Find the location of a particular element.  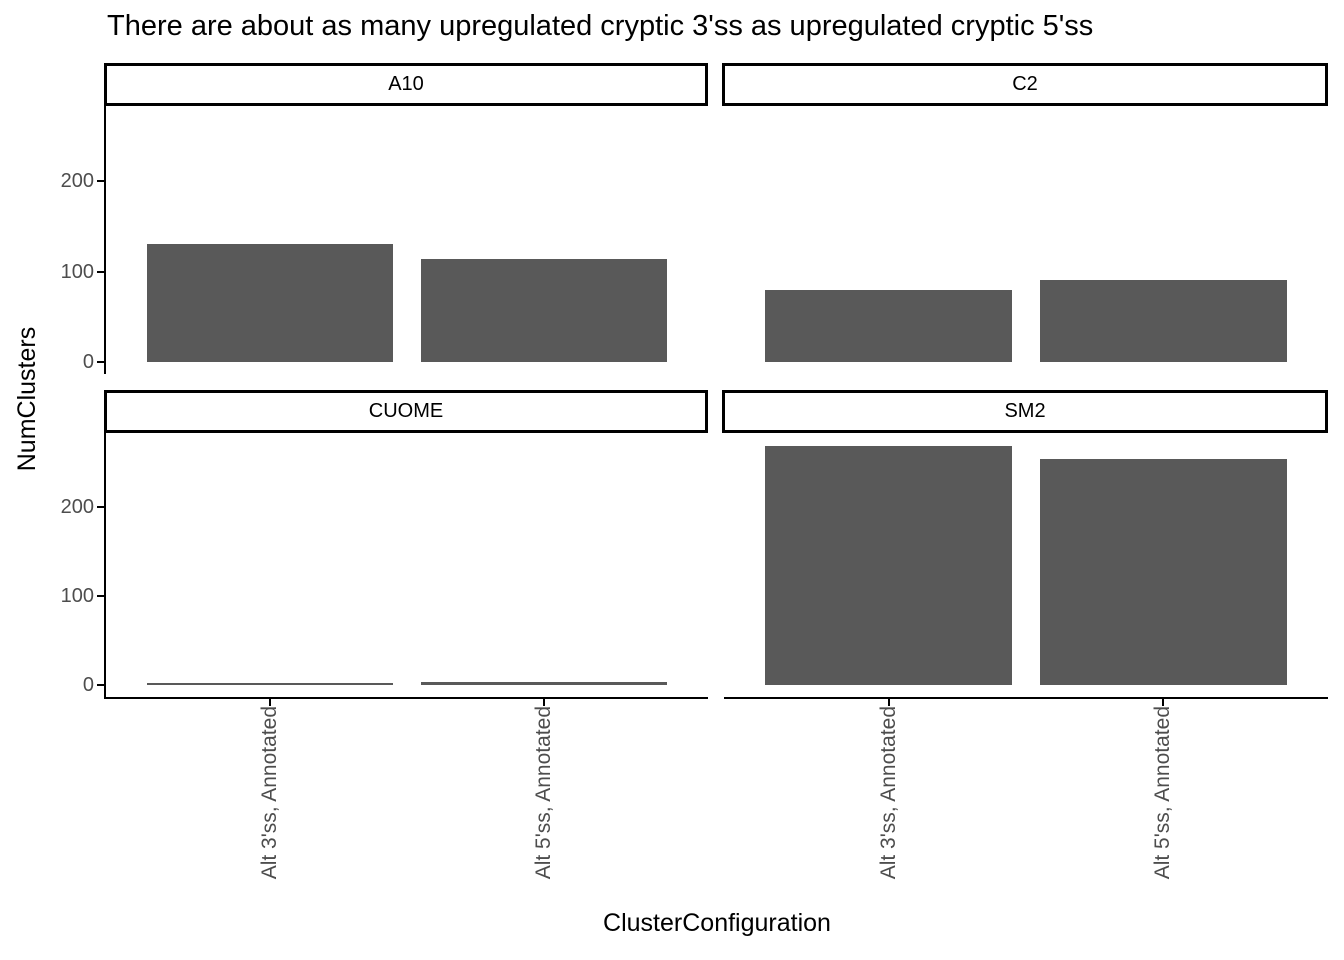

facet-strip-label: SM2 is located at coordinates (1025, 411).